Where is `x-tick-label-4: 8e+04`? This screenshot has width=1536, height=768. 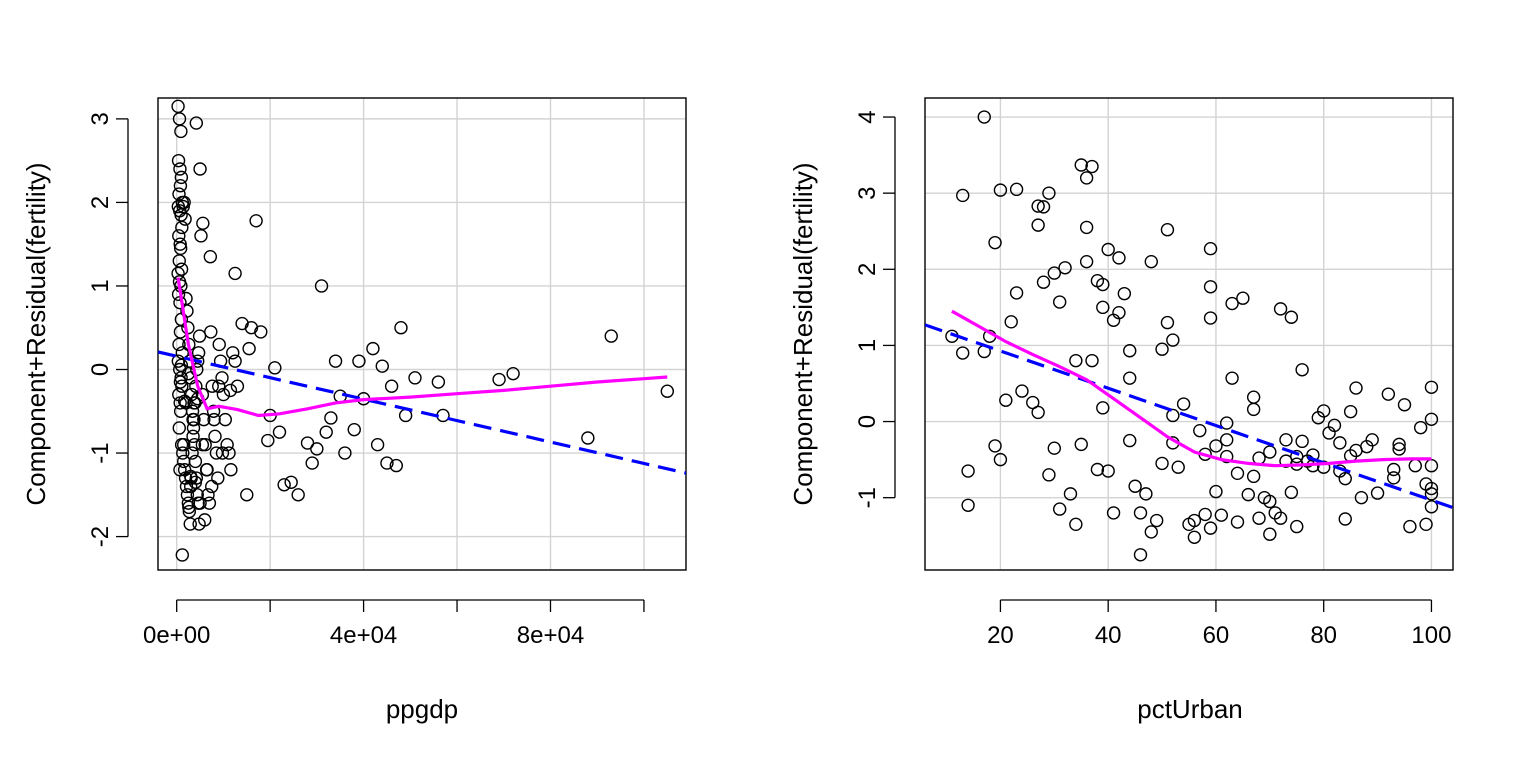 x-tick-label-4: 8e+04 is located at coordinates (550, 635).